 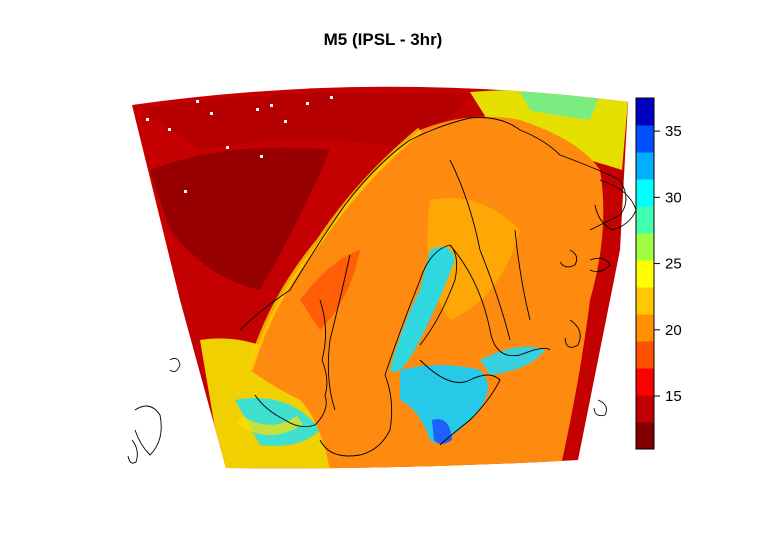 What do you see at coordinates (383, 39) in the screenshot?
I see `plot-title: M5 (IPSL - 3hr)` at bounding box center [383, 39].